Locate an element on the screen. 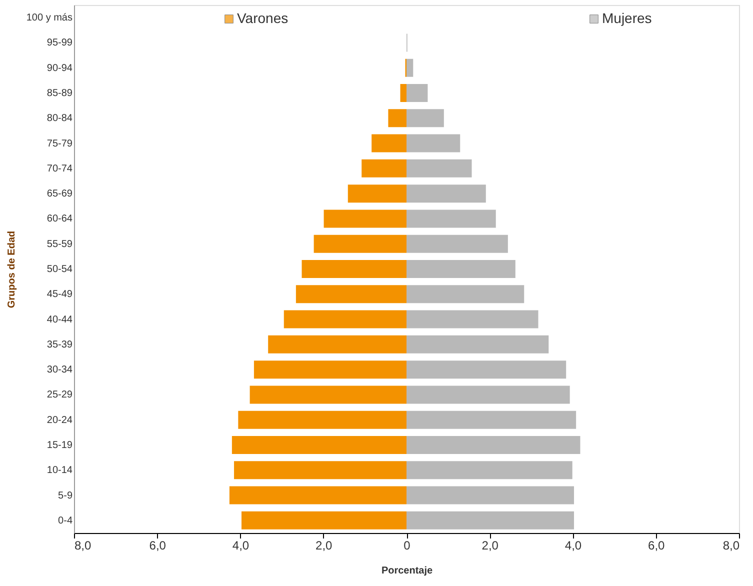 The height and width of the screenshot is (586, 753). y-tick-label: 90-94 is located at coordinates (59, 68).